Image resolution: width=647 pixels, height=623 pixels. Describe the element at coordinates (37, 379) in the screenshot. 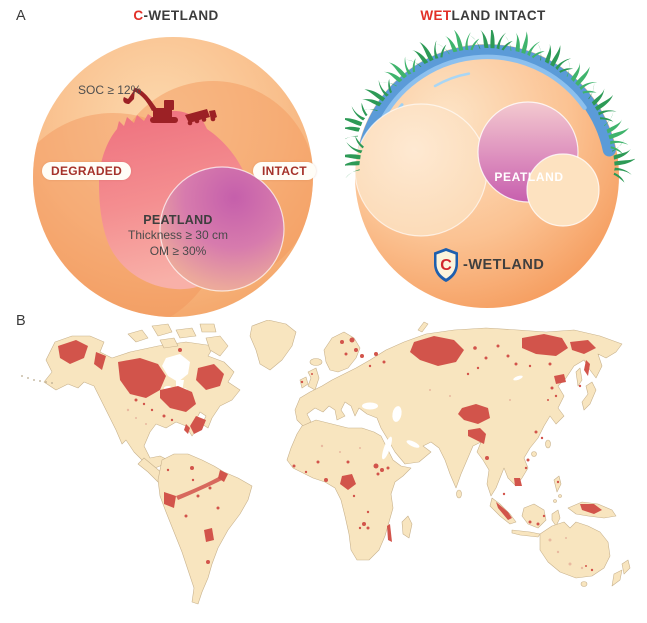

I see `aleutian-islands` at that location.